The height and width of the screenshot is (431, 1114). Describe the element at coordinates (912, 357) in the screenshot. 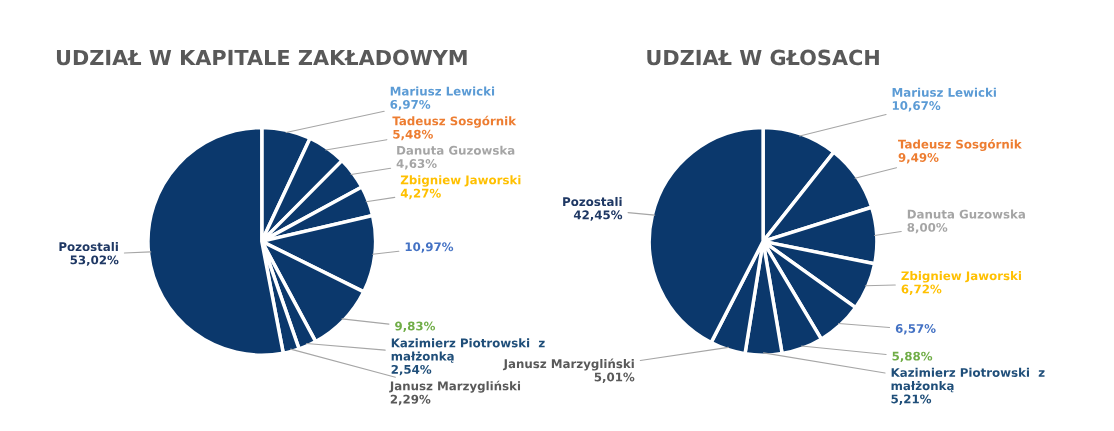

I see `data-label: 5,88%` at that location.